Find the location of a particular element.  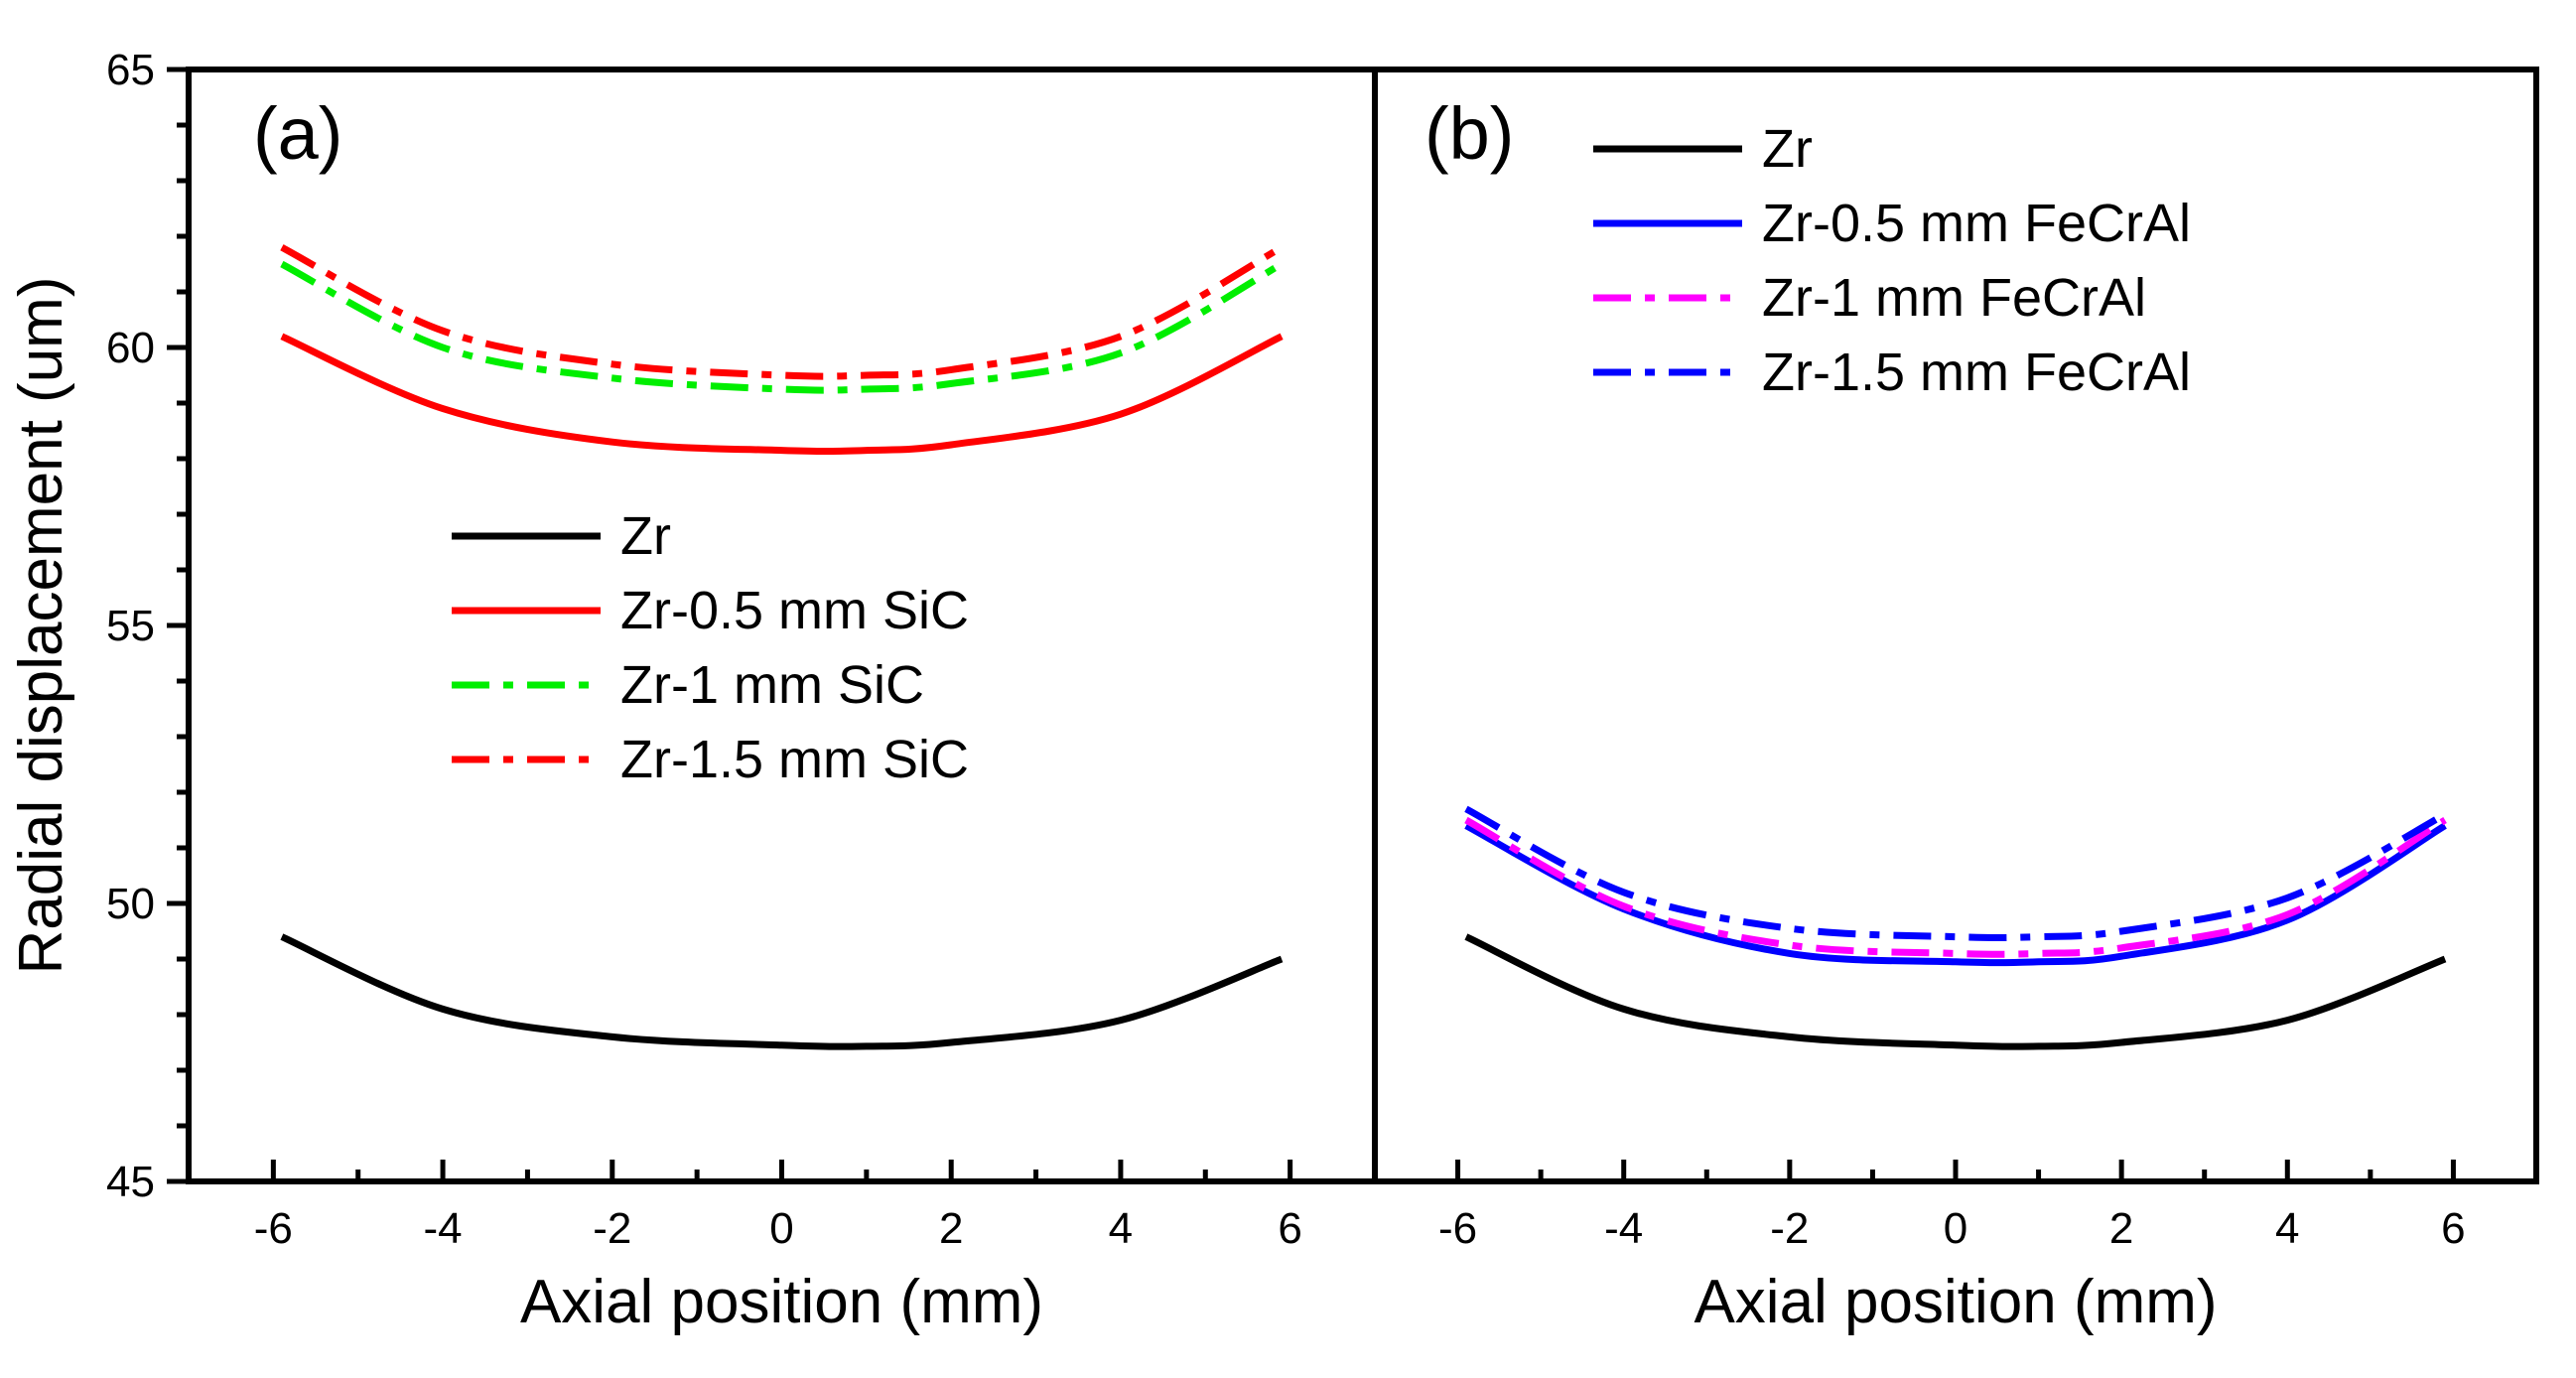

y-tick-label: 50 is located at coordinates (131, 904).